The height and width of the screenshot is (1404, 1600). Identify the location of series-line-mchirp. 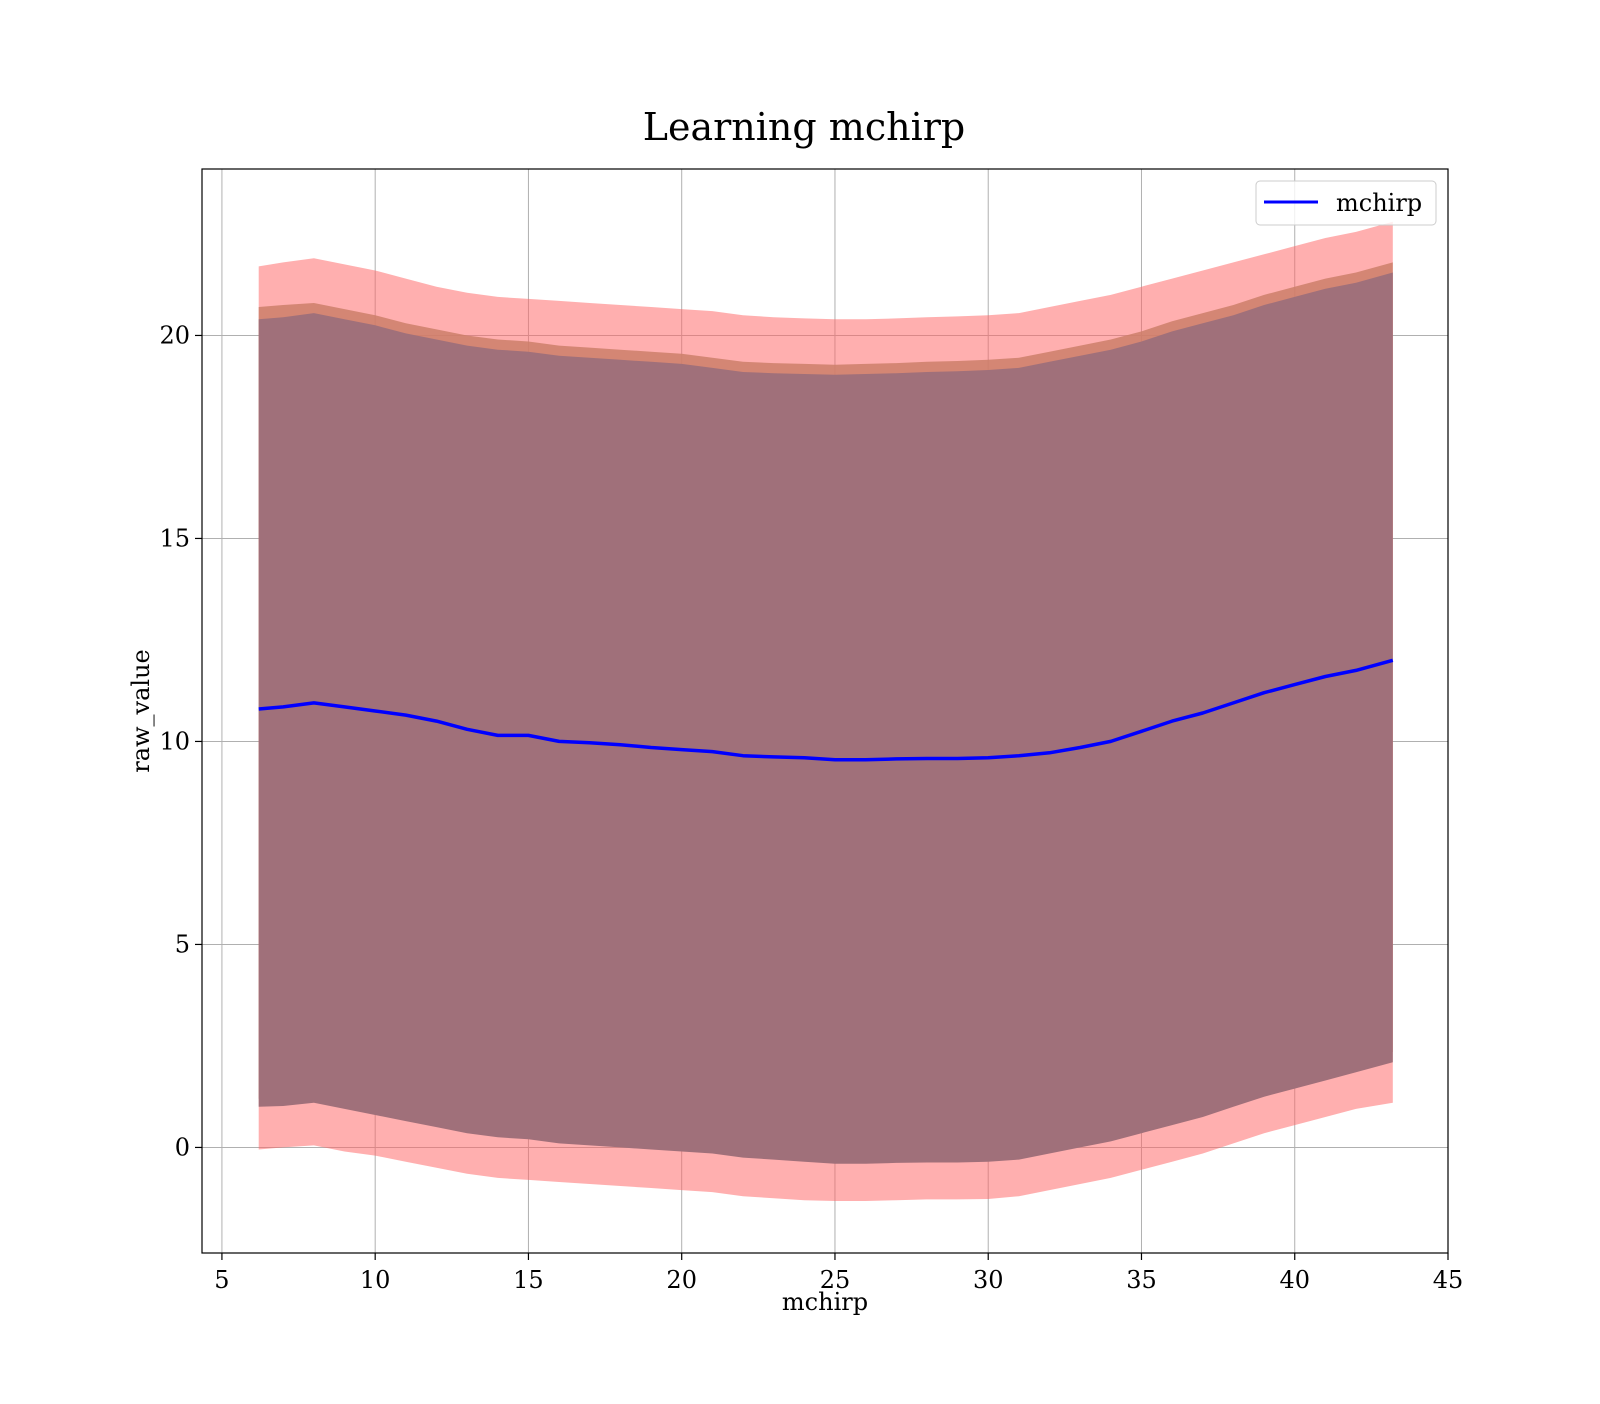
(826, 710).